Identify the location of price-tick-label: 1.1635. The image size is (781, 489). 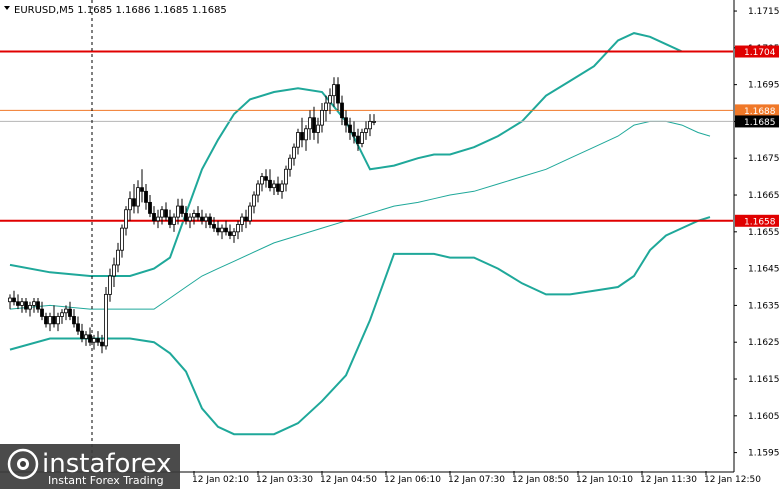
(764, 306).